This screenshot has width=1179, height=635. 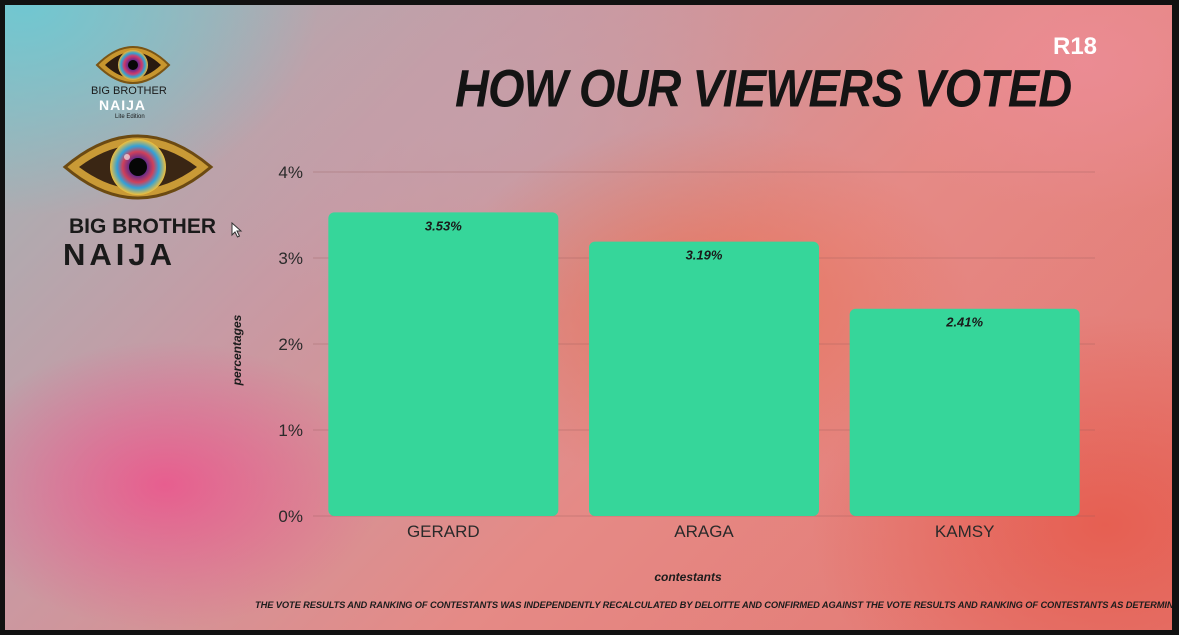 What do you see at coordinates (237, 350) in the screenshot?
I see `y-axis-label: percentages` at bounding box center [237, 350].